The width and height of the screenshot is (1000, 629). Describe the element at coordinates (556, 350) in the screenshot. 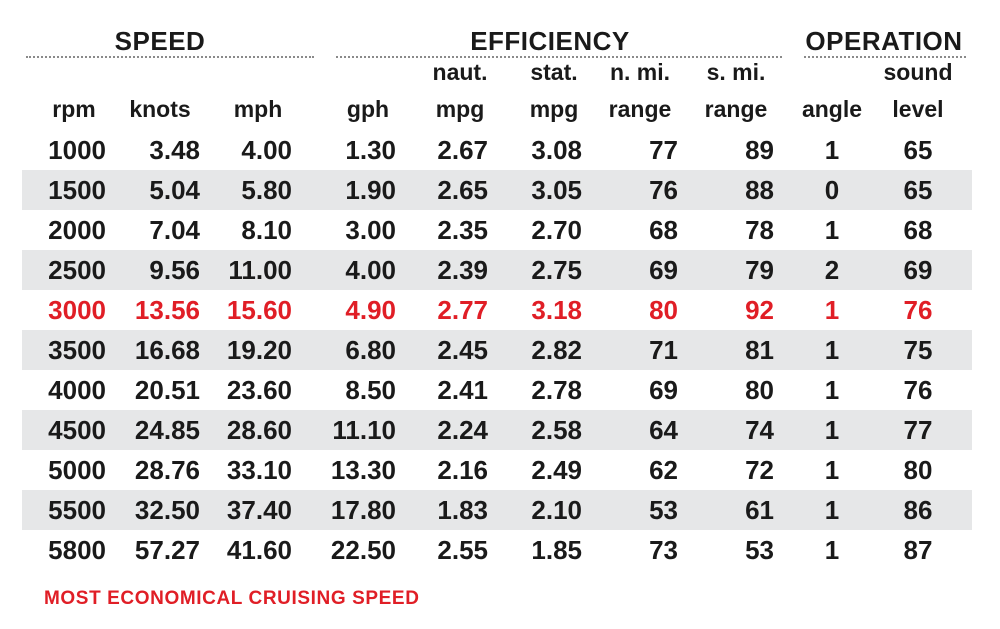

I see `cell-stat_mpg: 2.82` at that location.